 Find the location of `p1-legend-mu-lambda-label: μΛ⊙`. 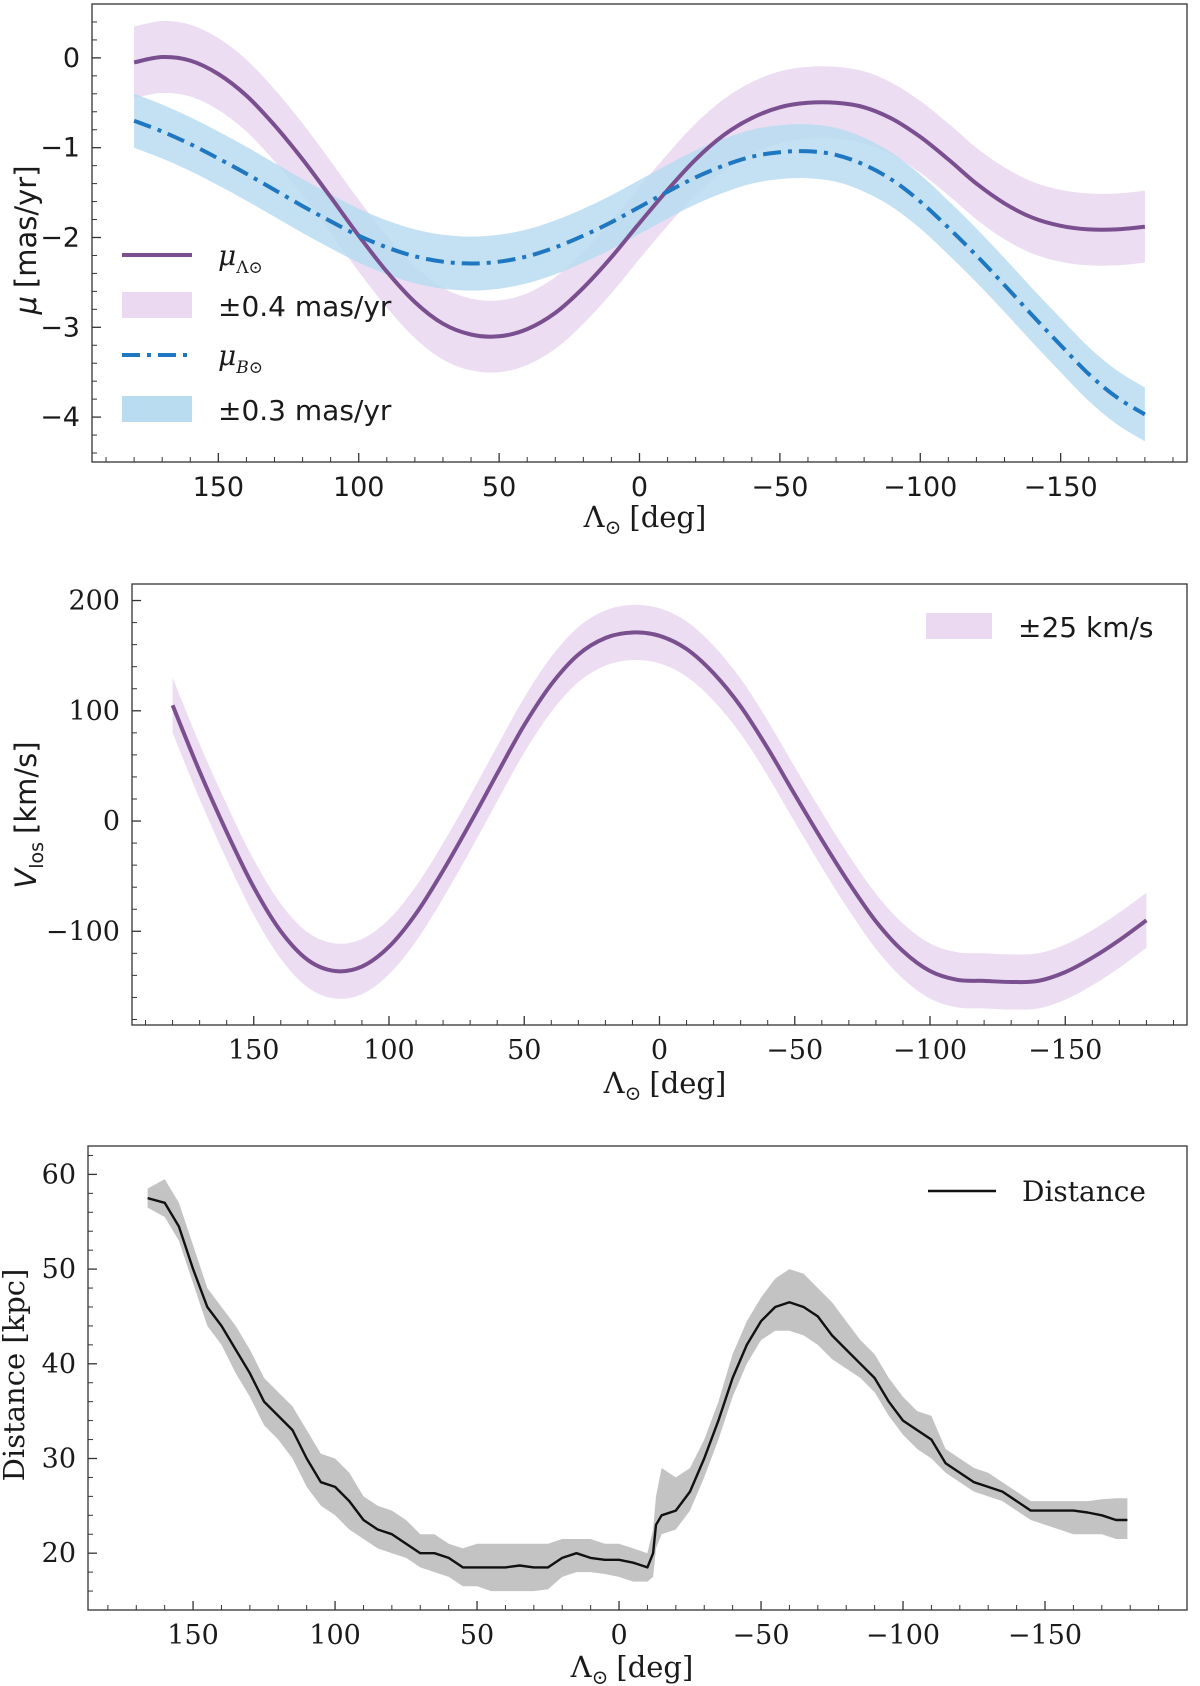

p1-legend-mu-lambda-label: μΛ⊙ is located at coordinates (240, 258).